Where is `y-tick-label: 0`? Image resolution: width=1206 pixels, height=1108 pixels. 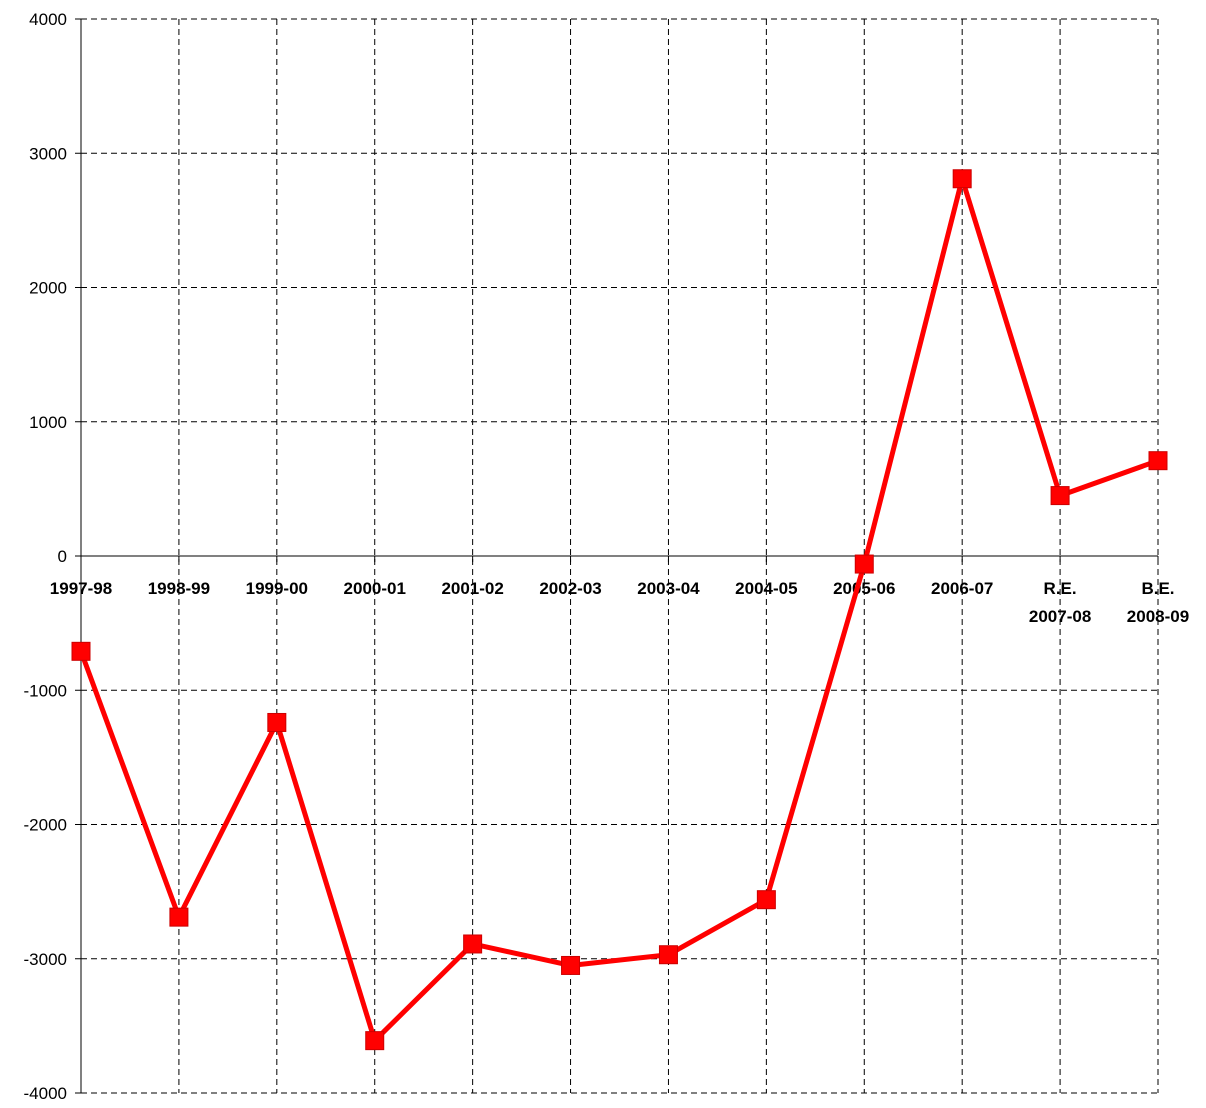 y-tick-label: 0 is located at coordinates (62, 556).